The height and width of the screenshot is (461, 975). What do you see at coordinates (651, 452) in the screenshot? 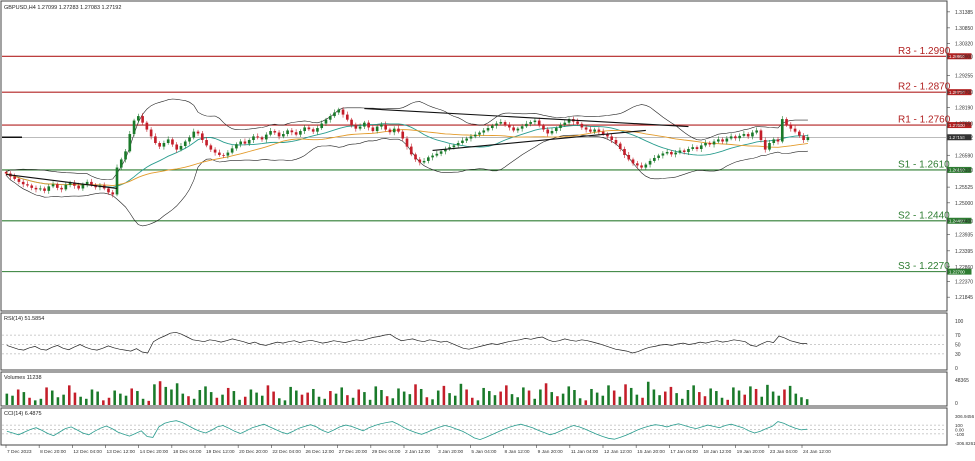
I see `x-tick-label: 15 Jan 20:00` at bounding box center [651, 452].